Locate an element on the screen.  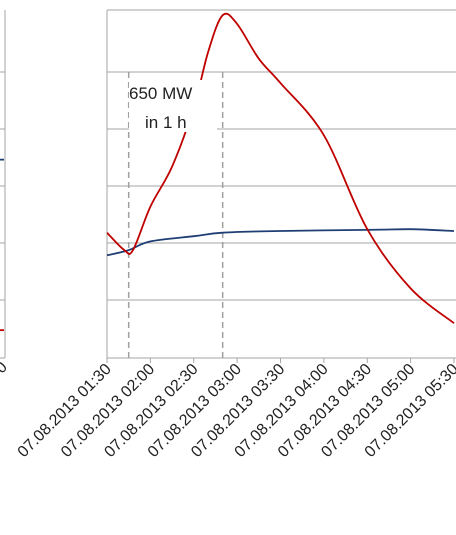
annotation-line-2: in 1 h is located at coordinates (166, 122).